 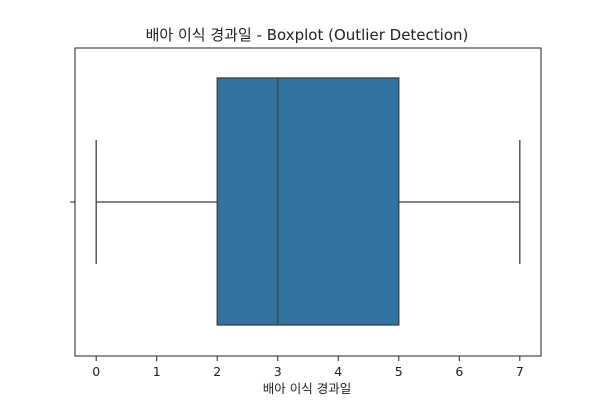 I want to click on x-tick-label-6: 6, so click(x=459, y=371).